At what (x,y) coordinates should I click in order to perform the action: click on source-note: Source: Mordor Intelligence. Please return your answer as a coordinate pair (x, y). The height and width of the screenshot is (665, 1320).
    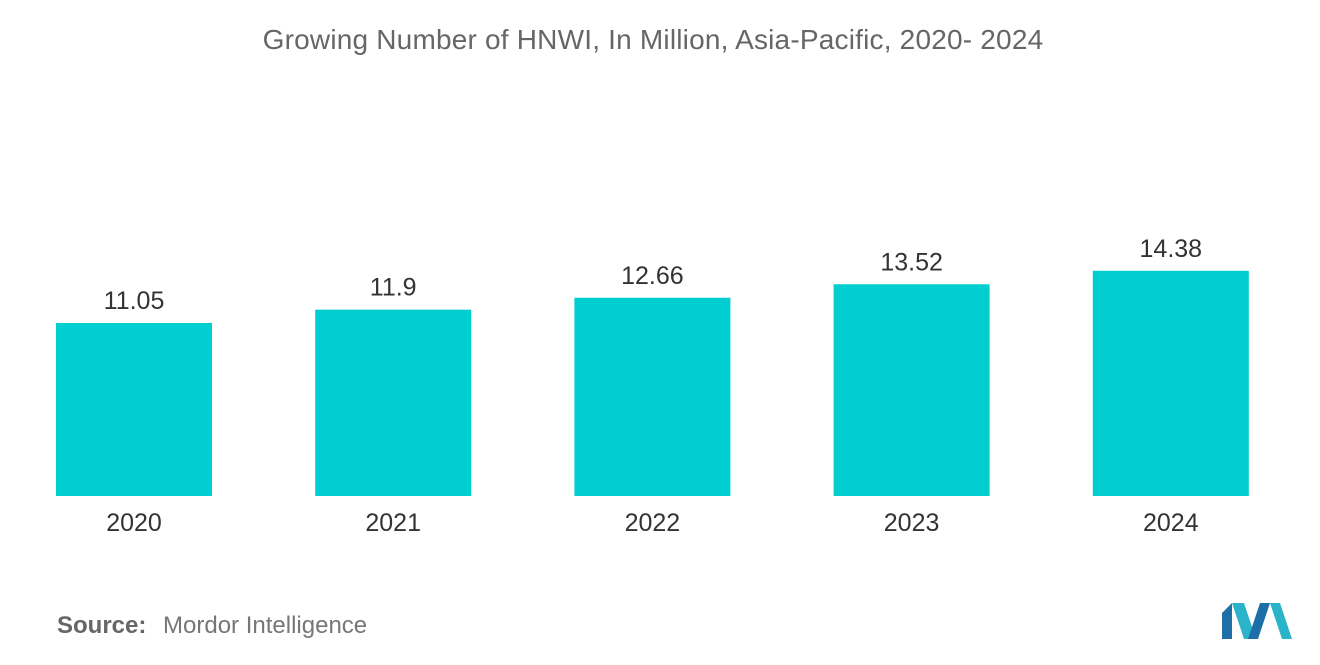
    Looking at the image, I should click on (212, 626).